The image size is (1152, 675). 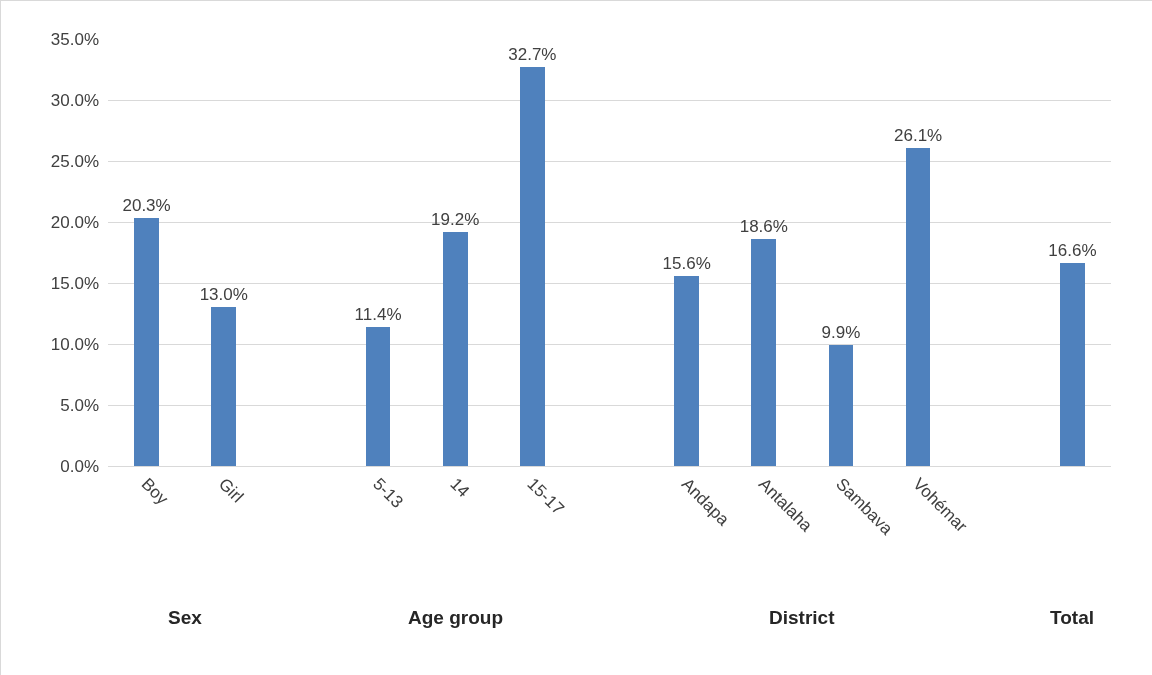 I want to click on y-tick-label: 15.0%, so click(x=74, y=283).